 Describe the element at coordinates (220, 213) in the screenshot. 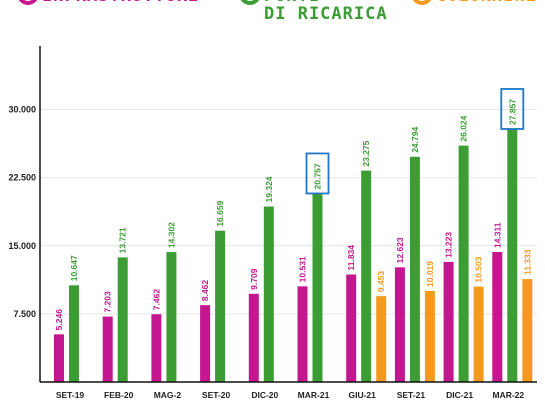

I see `value-label: 16.659` at that location.